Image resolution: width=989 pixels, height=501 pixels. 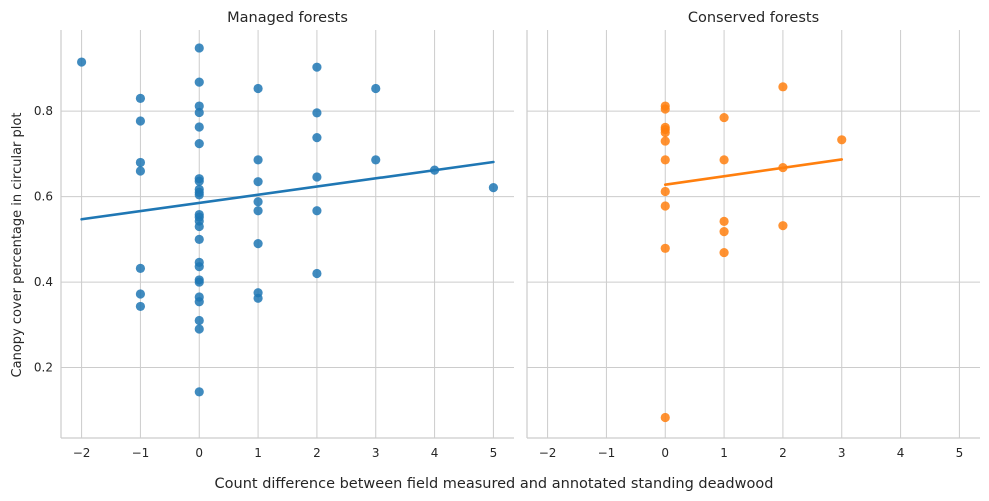 What do you see at coordinates (17, 245) in the screenshot?
I see `figure-y-axis-label: Canopy cover percentage in circular plot` at bounding box center [17, 245].